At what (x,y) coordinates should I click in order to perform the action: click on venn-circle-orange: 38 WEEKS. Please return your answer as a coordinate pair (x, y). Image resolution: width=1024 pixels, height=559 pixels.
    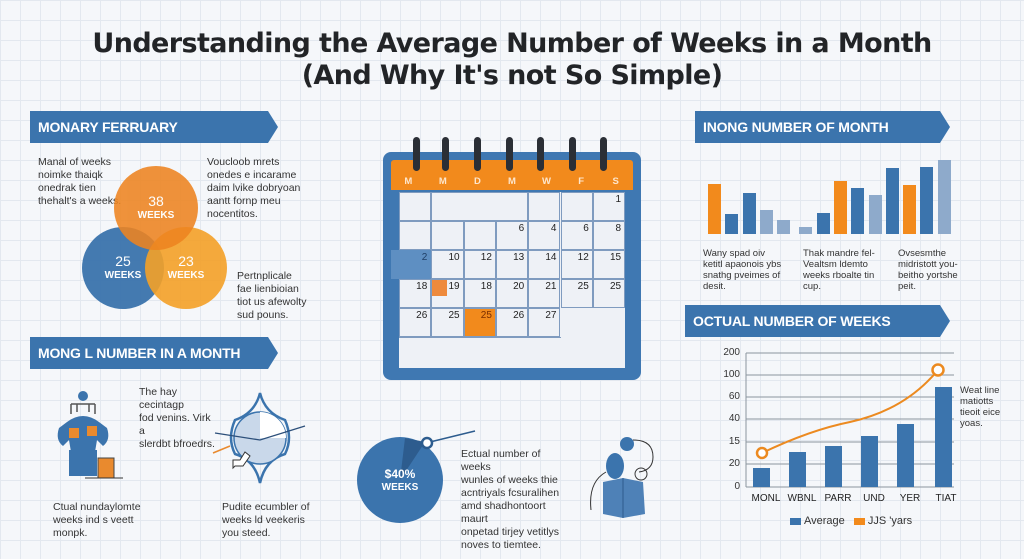
    Looking at the image, I should click on (156, 208).